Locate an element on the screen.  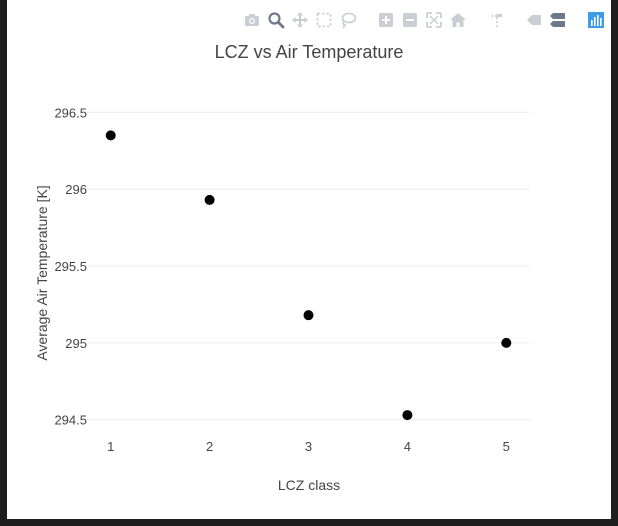
plotly-logo-button is located at coordinates (596, 20).